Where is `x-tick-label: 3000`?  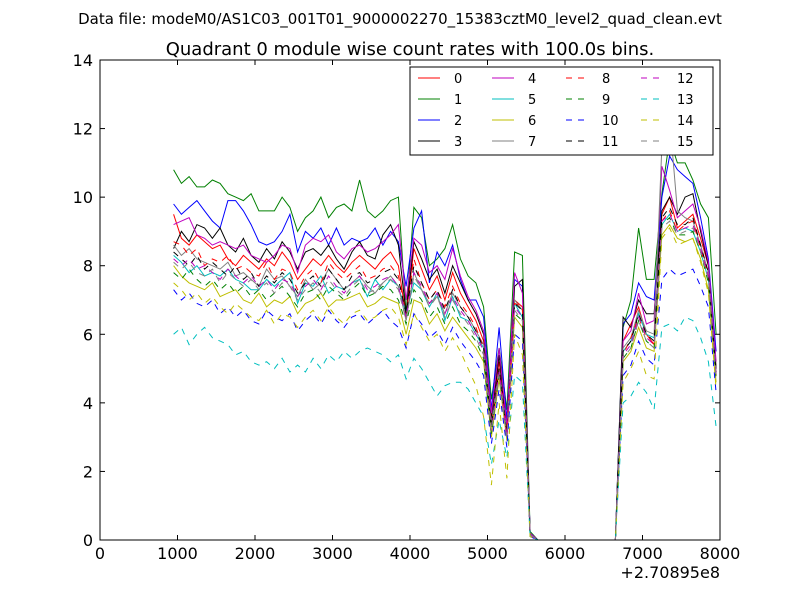
x-tick-label: 3000 is located at coordinates (332, 553).